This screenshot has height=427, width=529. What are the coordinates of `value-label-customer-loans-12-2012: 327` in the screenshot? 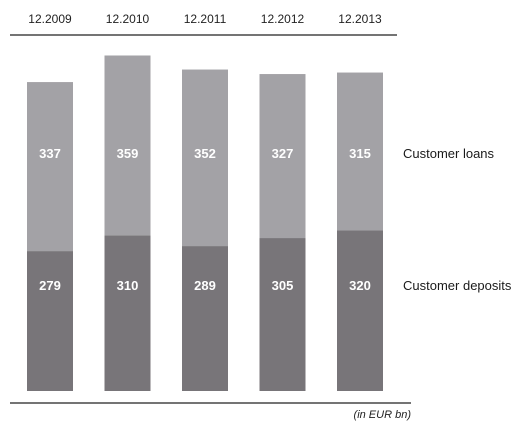 It's located at (283, 153).